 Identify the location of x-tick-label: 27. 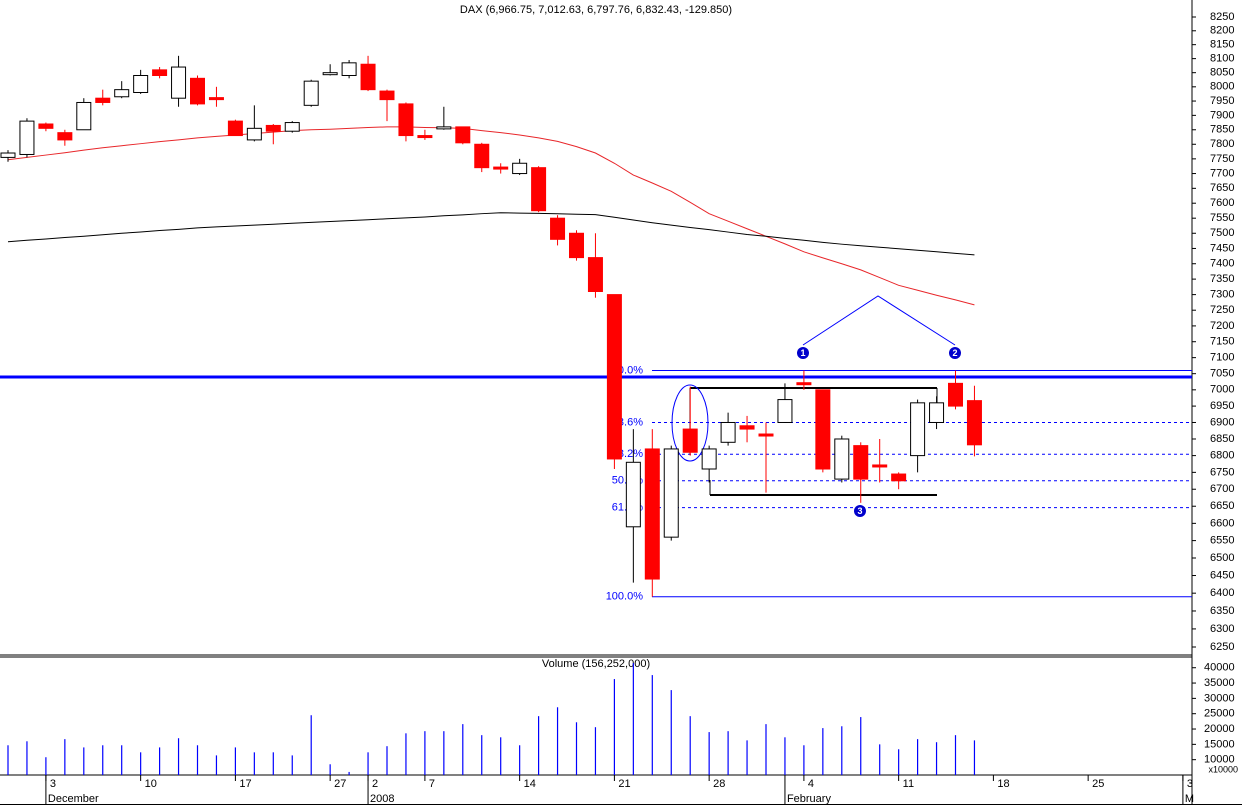
(340, 784).